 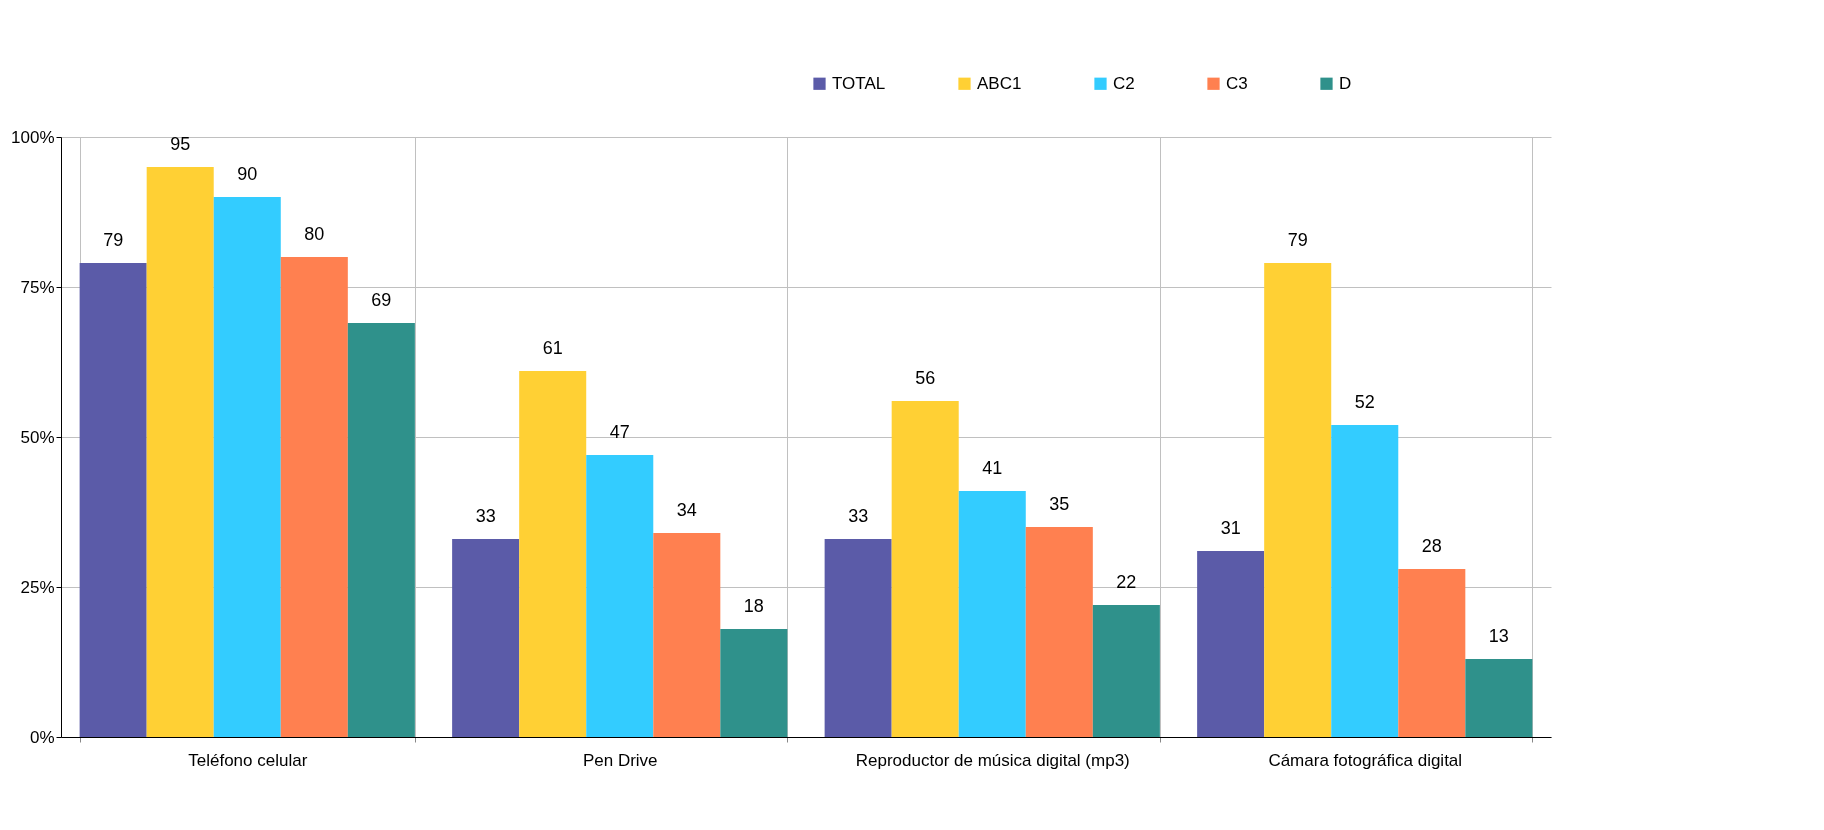 I want to click on x-tick-label: Cámara fotográfica digital, so click(x=1365, y=760).